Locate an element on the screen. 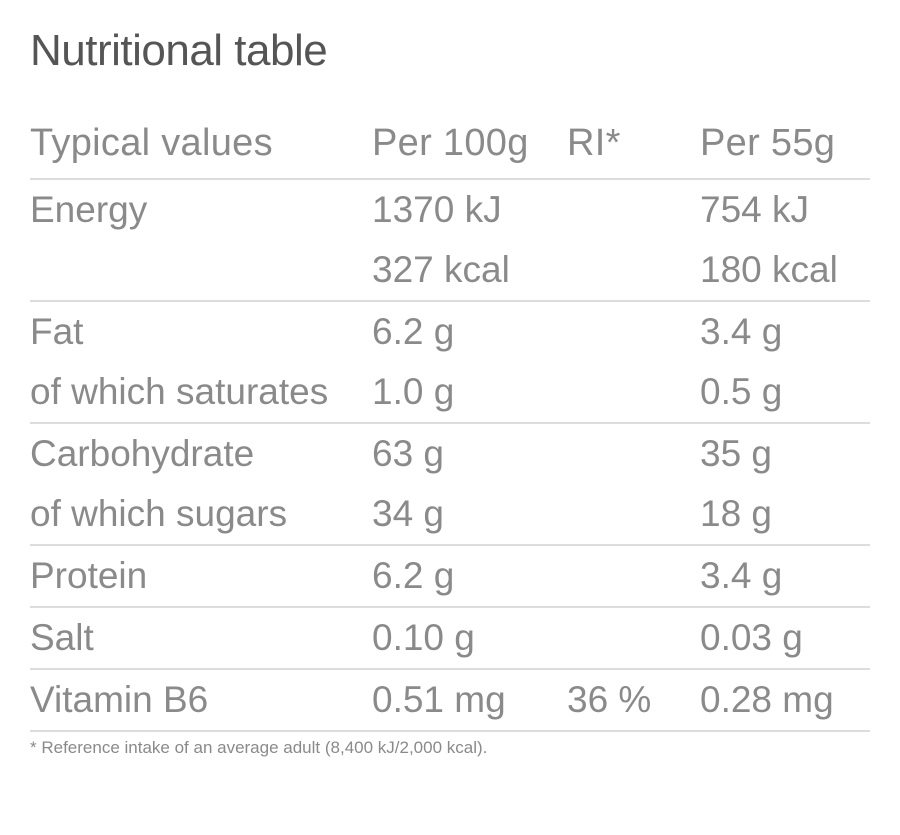 The width and height of the screenshot is (900, 835). cell-c4: 0.03 g is located at coordinates (751, 637).